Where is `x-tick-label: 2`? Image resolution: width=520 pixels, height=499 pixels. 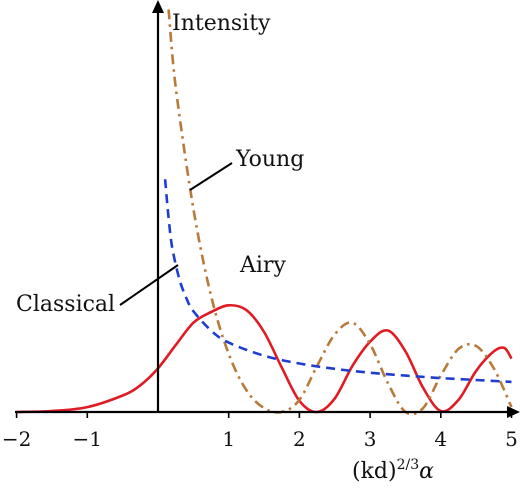 x-tick-label: 2 is located at coordinates (299, 439).